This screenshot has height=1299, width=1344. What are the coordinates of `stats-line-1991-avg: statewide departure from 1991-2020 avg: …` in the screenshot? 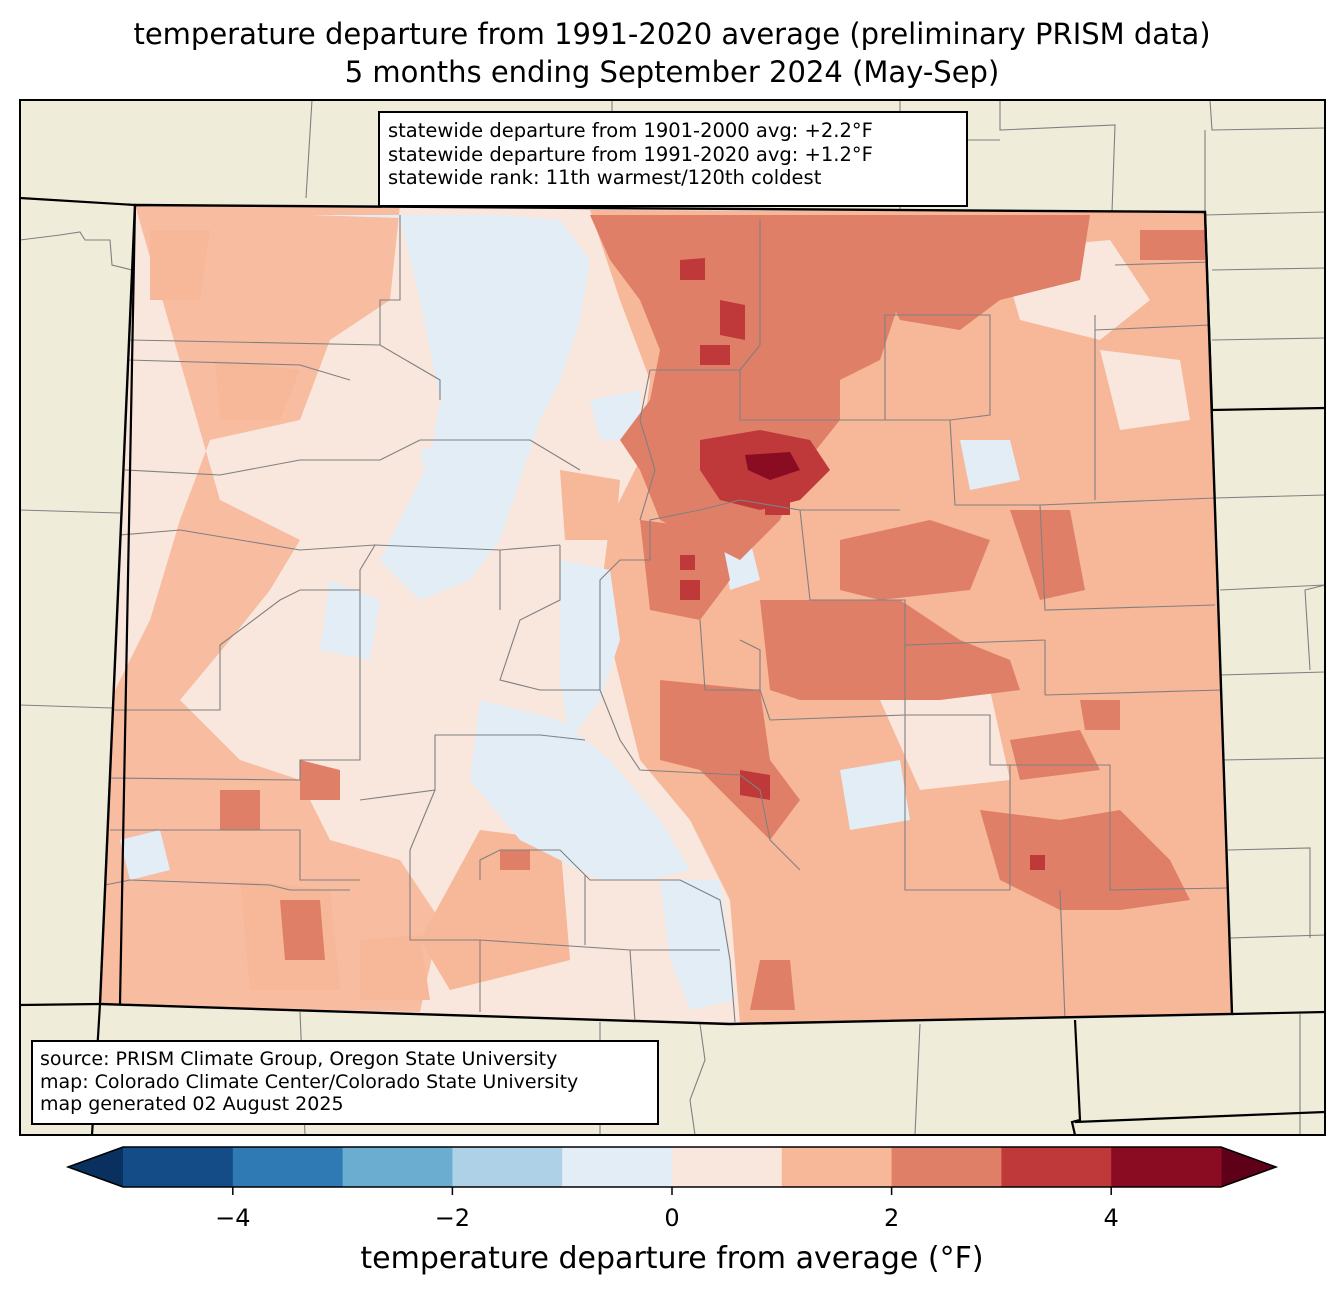 It's located at (630, 154).